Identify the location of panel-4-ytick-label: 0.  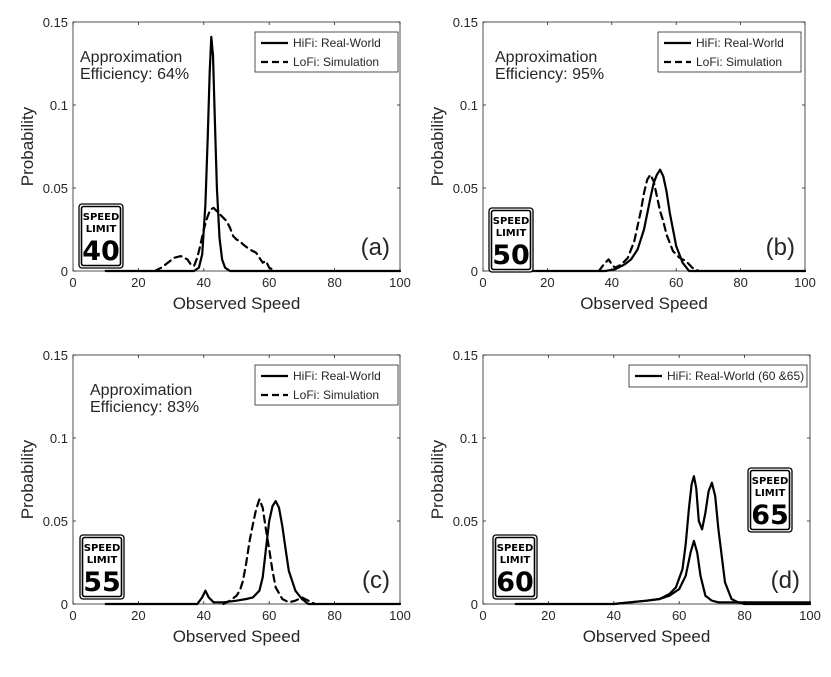
(474, 604).